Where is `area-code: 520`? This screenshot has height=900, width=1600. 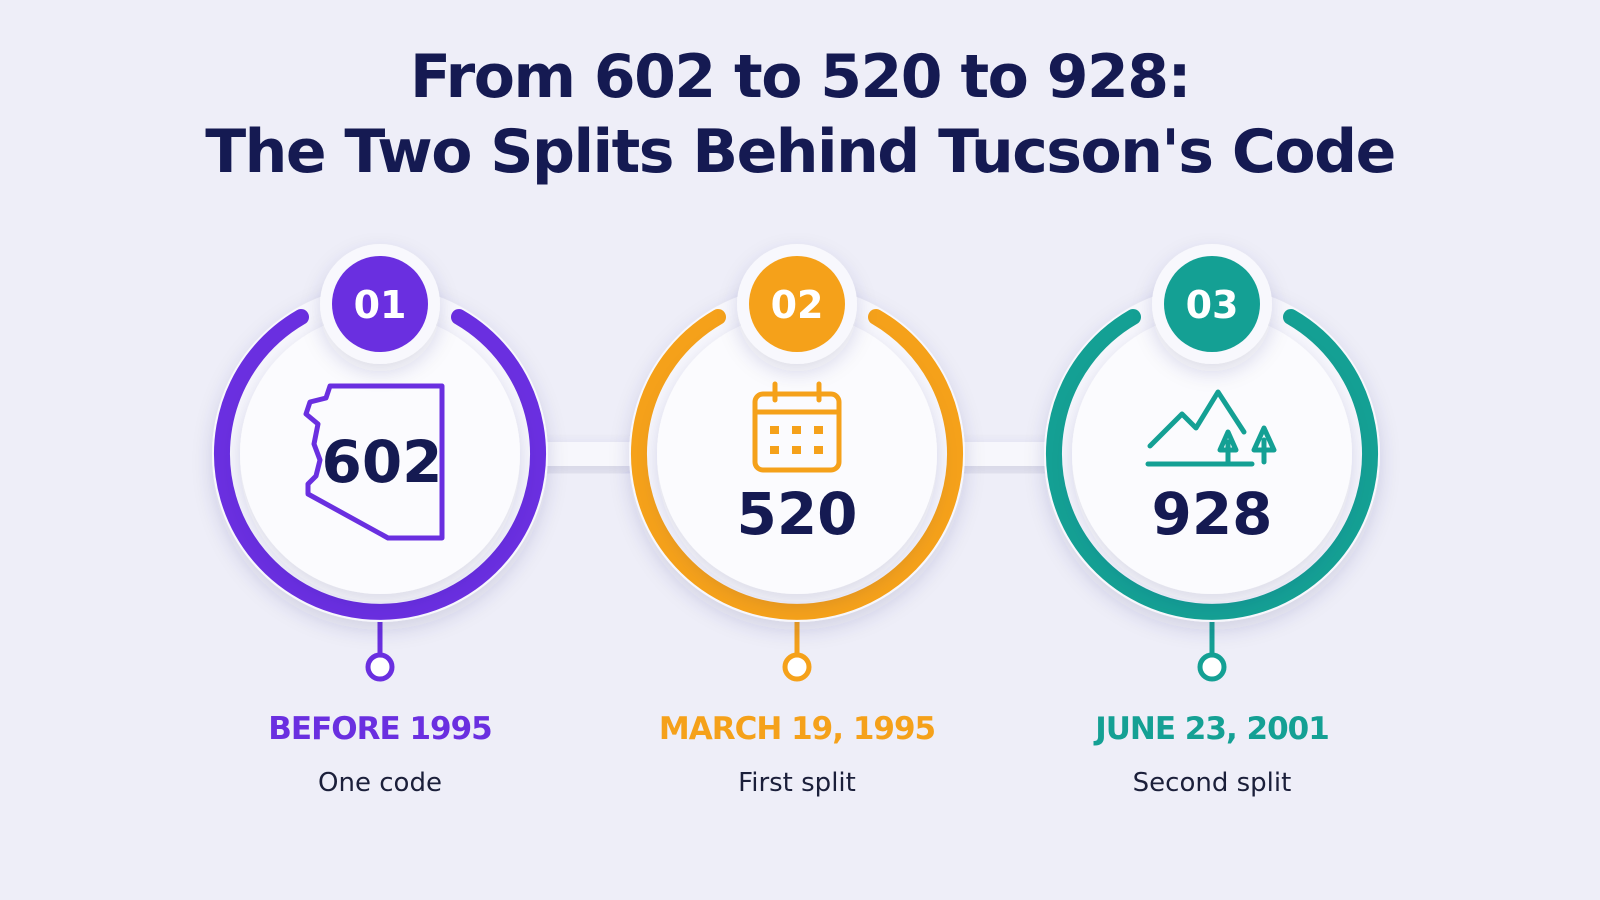 area-code: 520 is located at coordinates (796, 514).